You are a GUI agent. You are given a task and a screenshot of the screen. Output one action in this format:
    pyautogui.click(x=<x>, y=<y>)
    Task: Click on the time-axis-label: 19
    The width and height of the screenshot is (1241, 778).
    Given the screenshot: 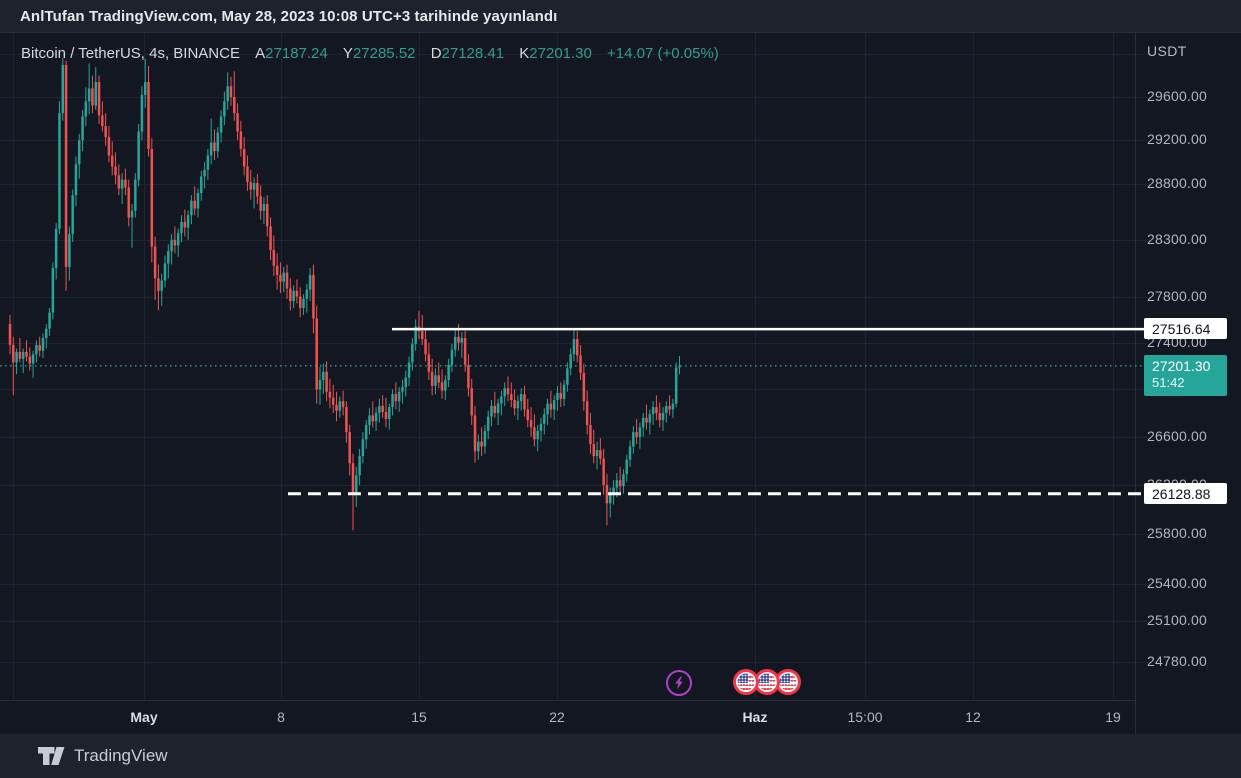 What is the action you would take?
    pyautogui.click(x=1113, y=717)
    